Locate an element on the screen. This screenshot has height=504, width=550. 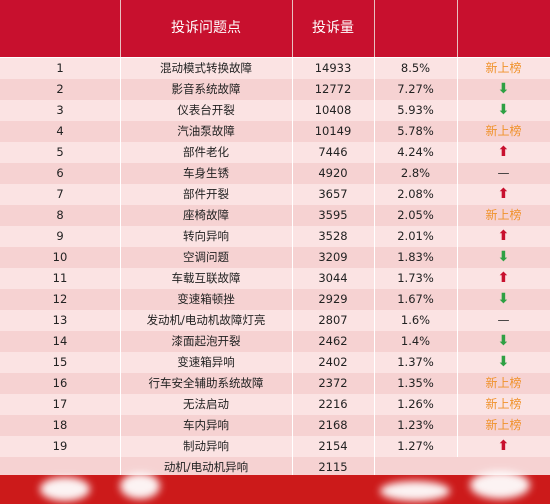
count-cell: 2168 is located at coordinates (333, 425).